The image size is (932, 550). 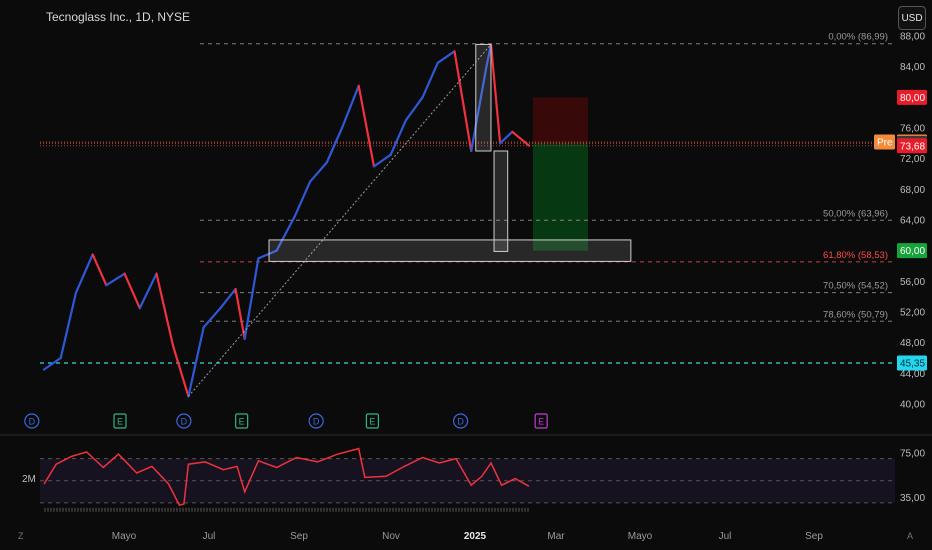 What do you see at coordinates (912, 498) in the screenshot?
I see `rsi-tick-label: 35,00` at bounding box center [912, 498].